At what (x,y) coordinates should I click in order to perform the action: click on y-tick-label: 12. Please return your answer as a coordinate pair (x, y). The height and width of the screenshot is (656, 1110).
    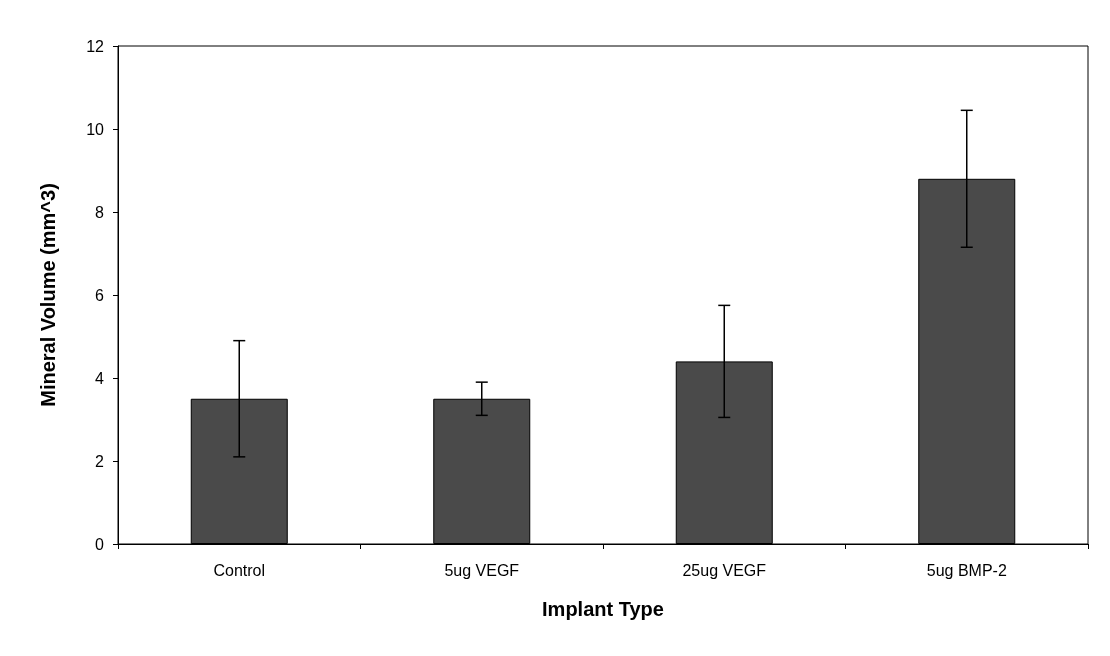
    Looking at the image, I should click on (95, 46).